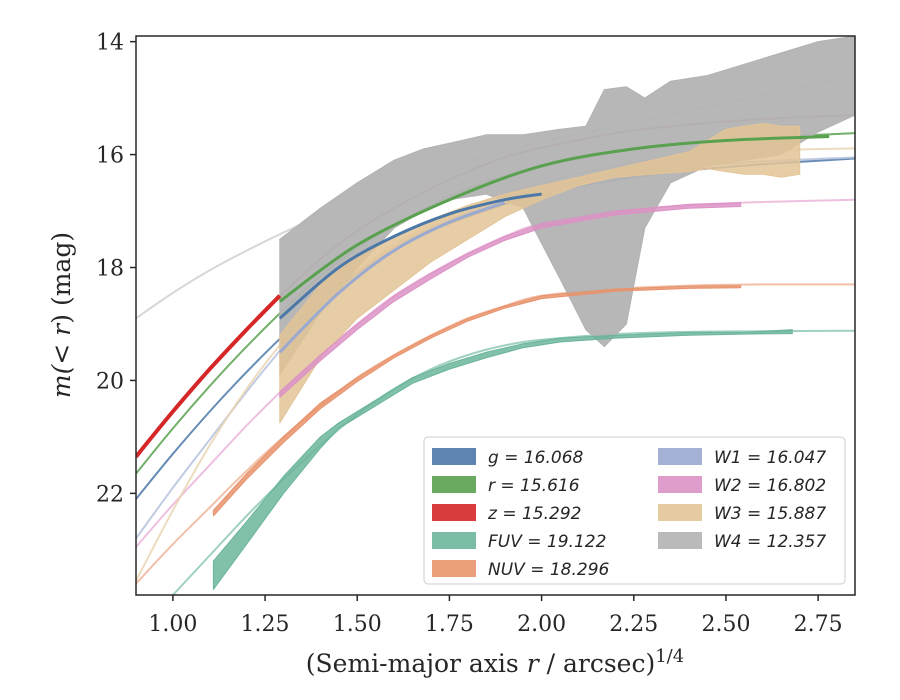 This screenshot has width=900, height=700. What do you see at coordinates (110, 43) in the screenshot?
I see `y-tick-label: 14` at bounding box center [110, 43].